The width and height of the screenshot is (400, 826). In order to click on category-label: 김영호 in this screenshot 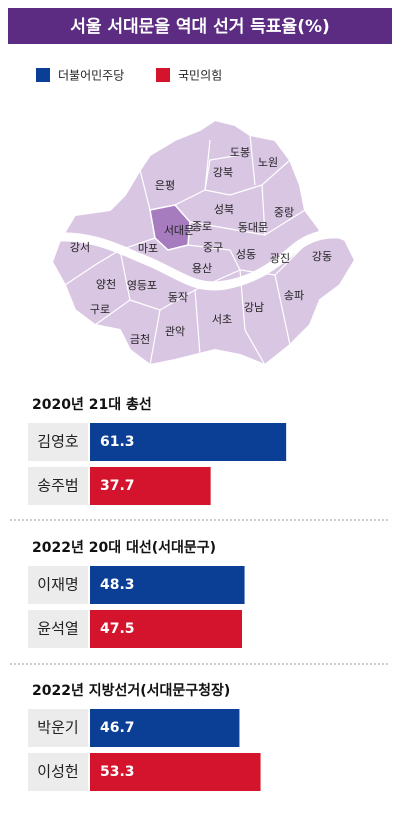, I will do `click(58, 442)`.